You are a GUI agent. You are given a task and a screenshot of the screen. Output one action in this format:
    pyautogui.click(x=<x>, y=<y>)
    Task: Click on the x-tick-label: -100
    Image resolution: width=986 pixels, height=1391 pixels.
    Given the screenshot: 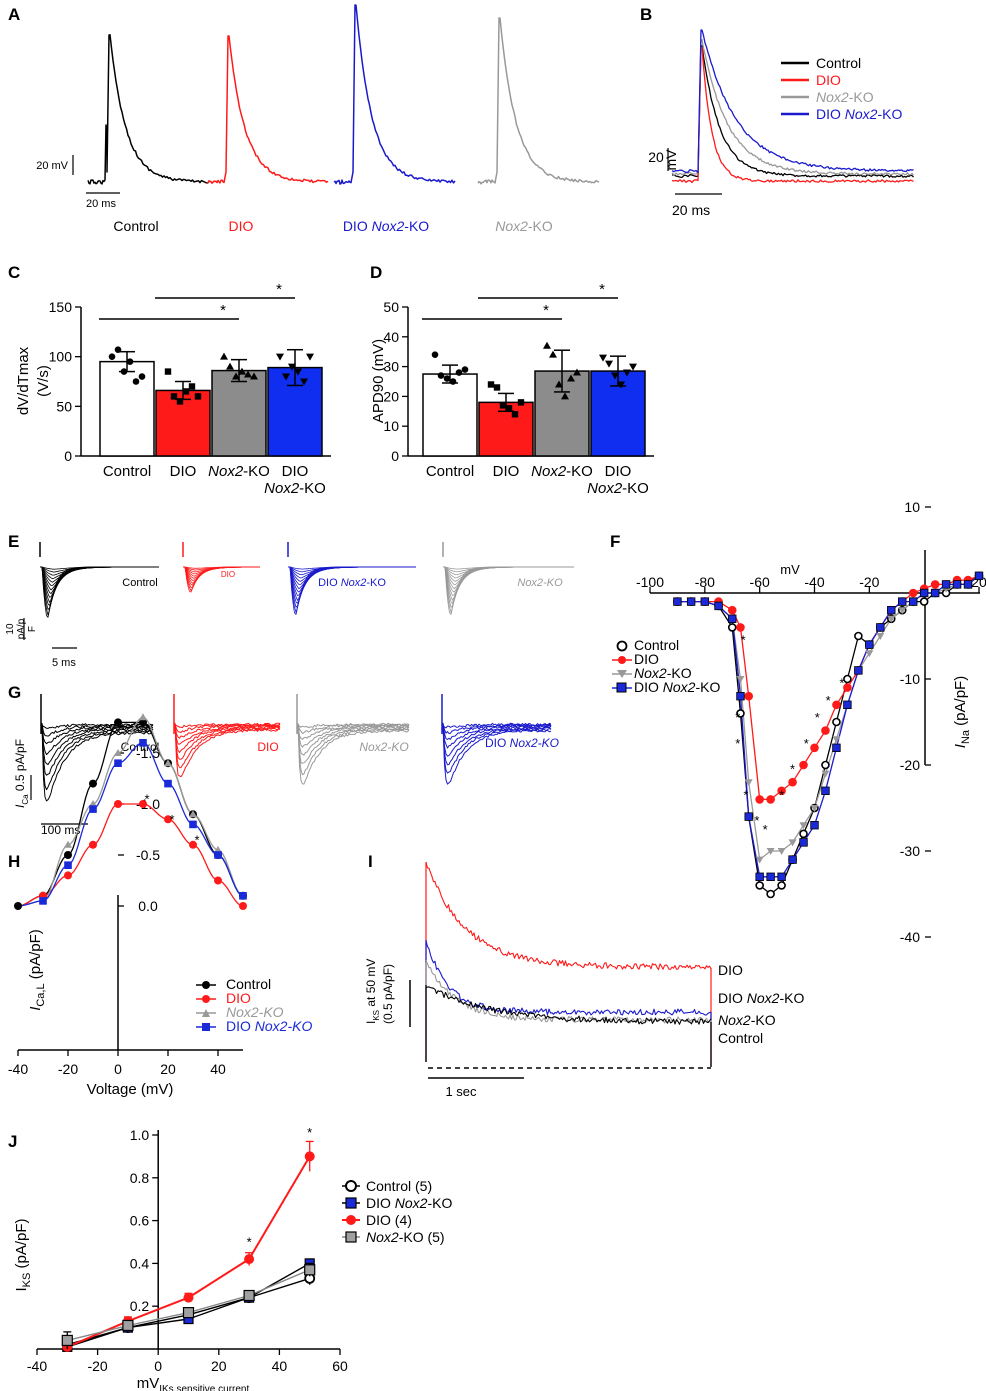 What is the action you would take?
    pyautogui.click(x=650, y=582)
    